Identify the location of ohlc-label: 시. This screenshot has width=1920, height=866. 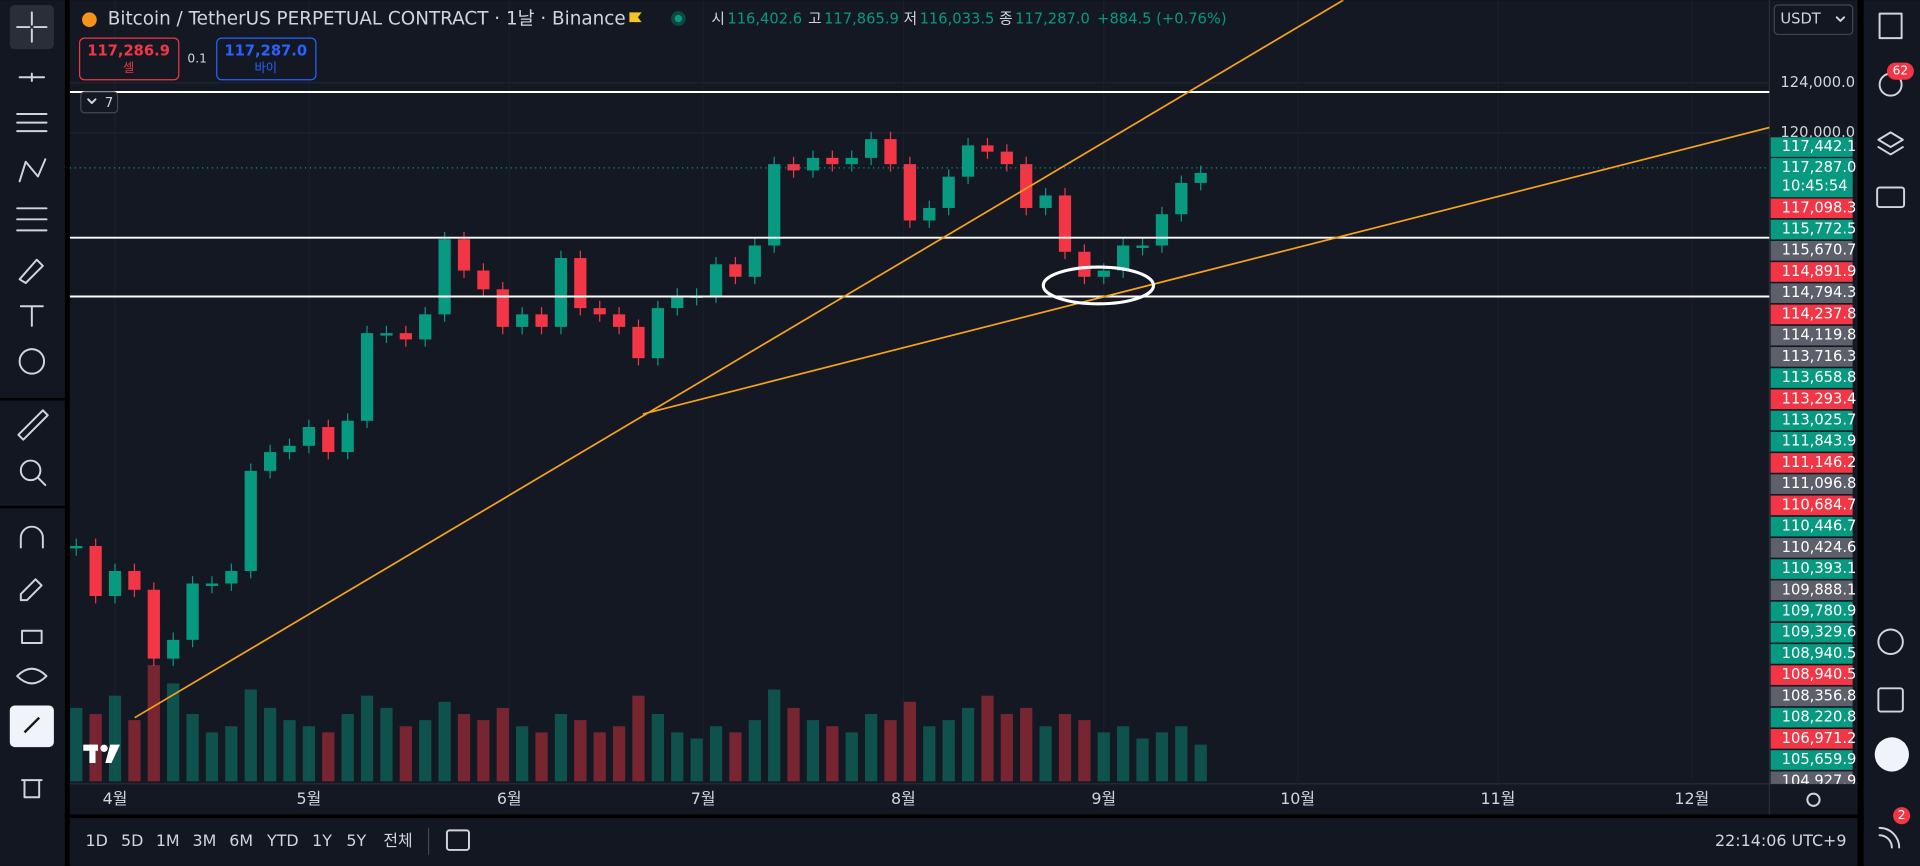
(718, 19).